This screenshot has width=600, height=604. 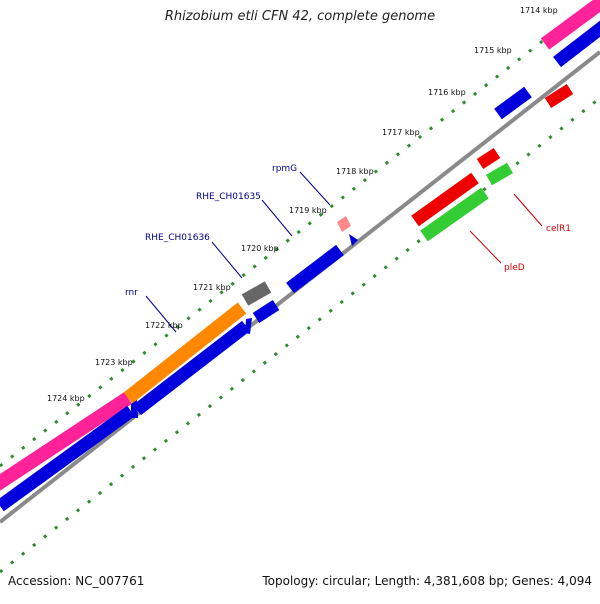 I want to click on feature-pink-upper, so click(x=570, y=25).